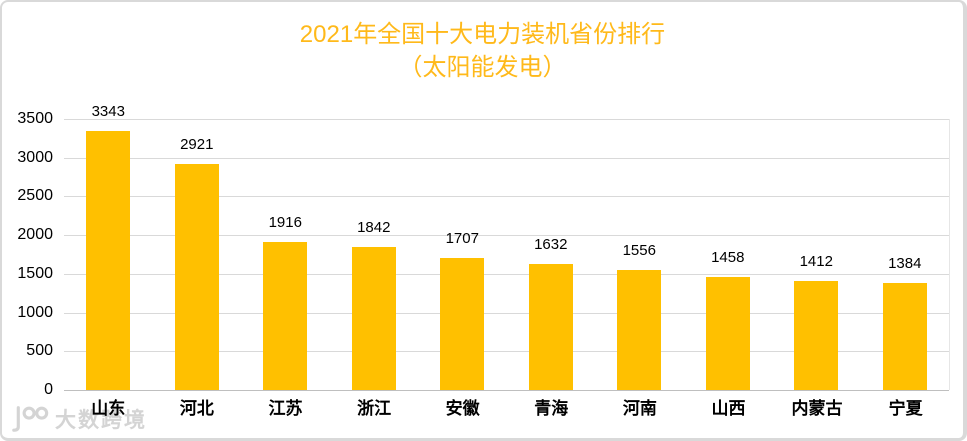  What do you see at coordinates (39, 351) in the screenshot?
I see `y-tick-label: 500` at bounding box center [39, 351].